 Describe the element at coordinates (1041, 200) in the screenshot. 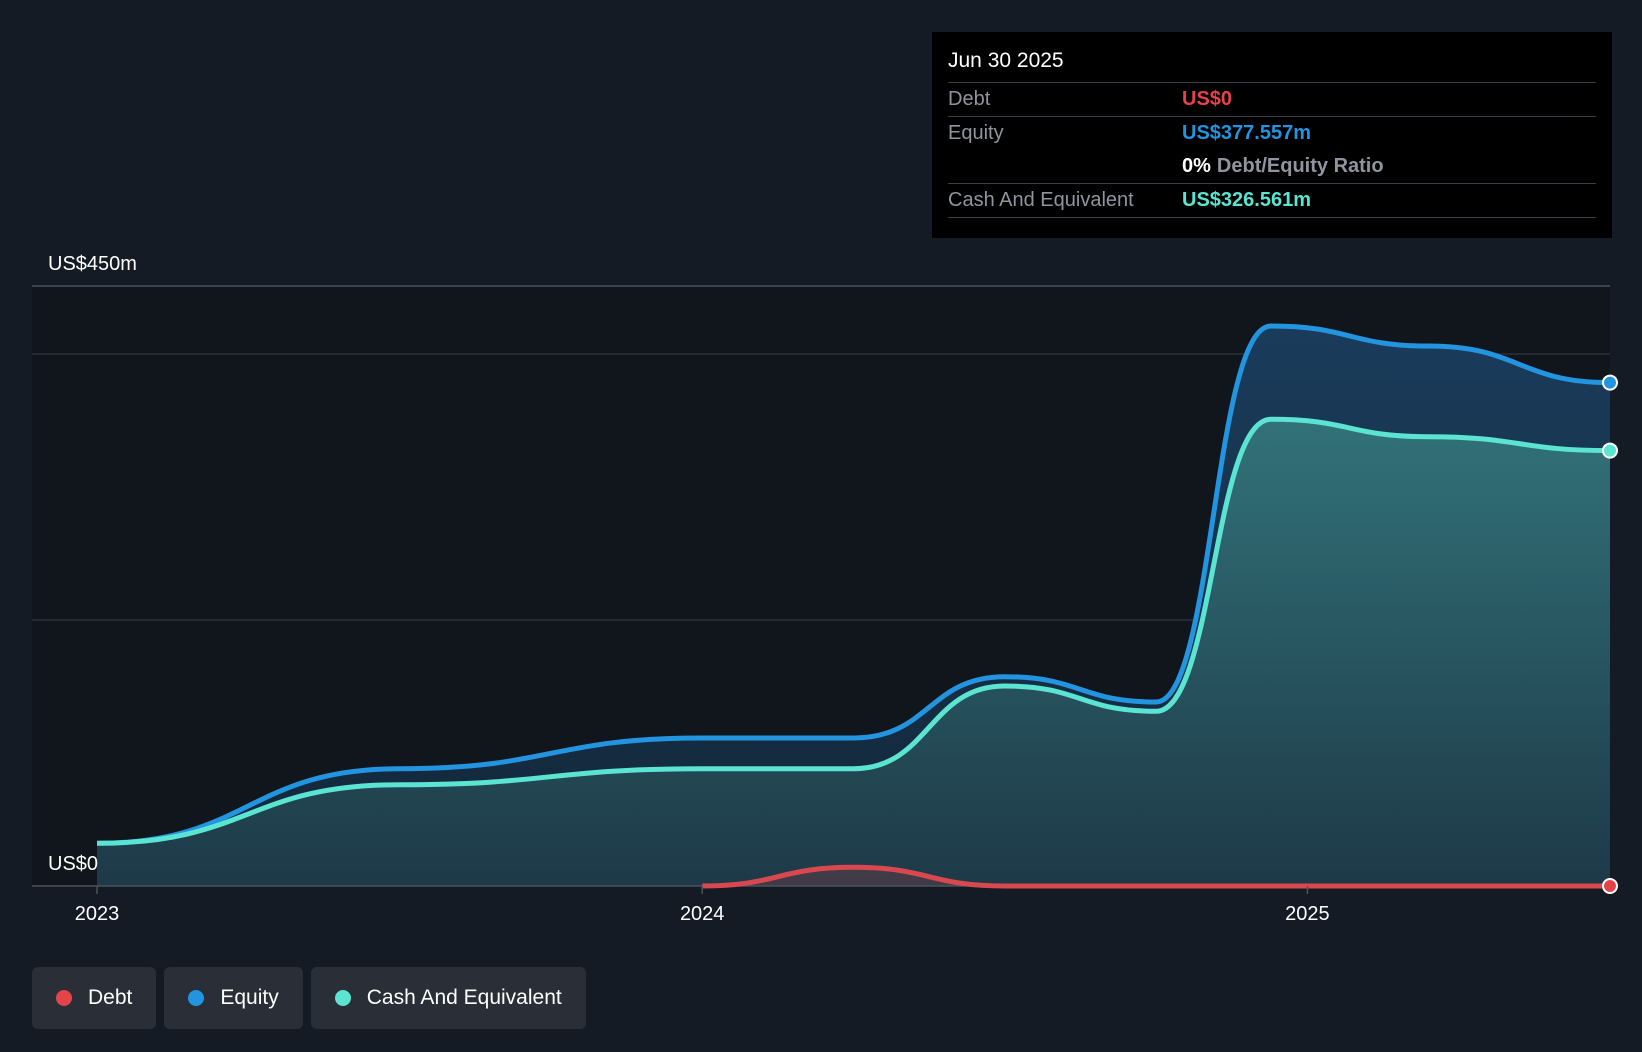

I see `tooltip-cash-label: Cash And Equivalent` at that location.